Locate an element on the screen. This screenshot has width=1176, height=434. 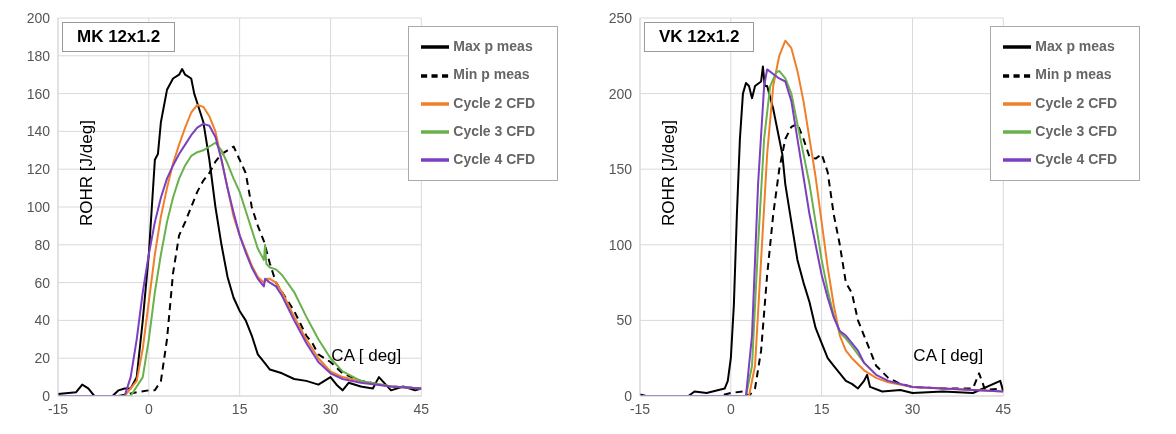
y-tick-label: 140 is located at coordinates (38, 131).